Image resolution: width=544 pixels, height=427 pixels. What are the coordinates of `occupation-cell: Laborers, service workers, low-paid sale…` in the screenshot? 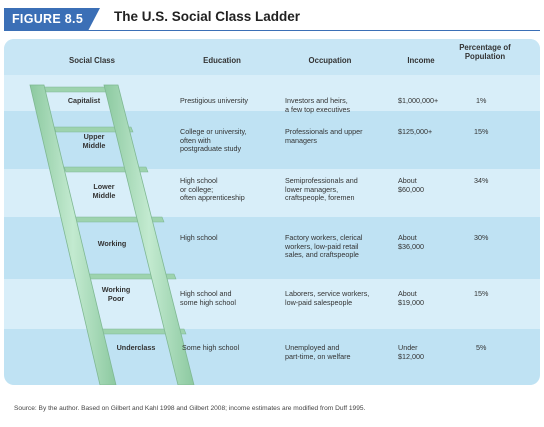 It's located at (327, 298).